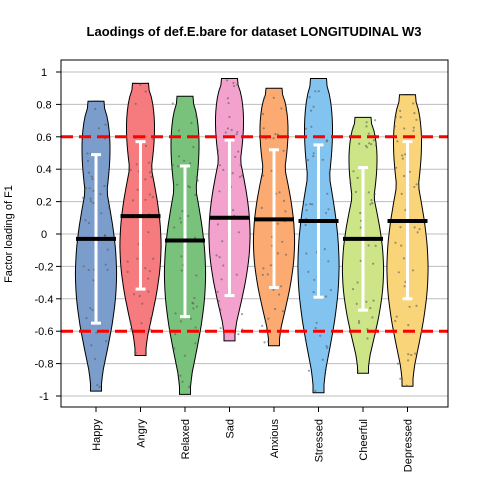 This screenshot has height=480, width=480. Describe the element at coordinates (231, 429) in the screenshot. I see `x-tick-label: Sad` at that location.